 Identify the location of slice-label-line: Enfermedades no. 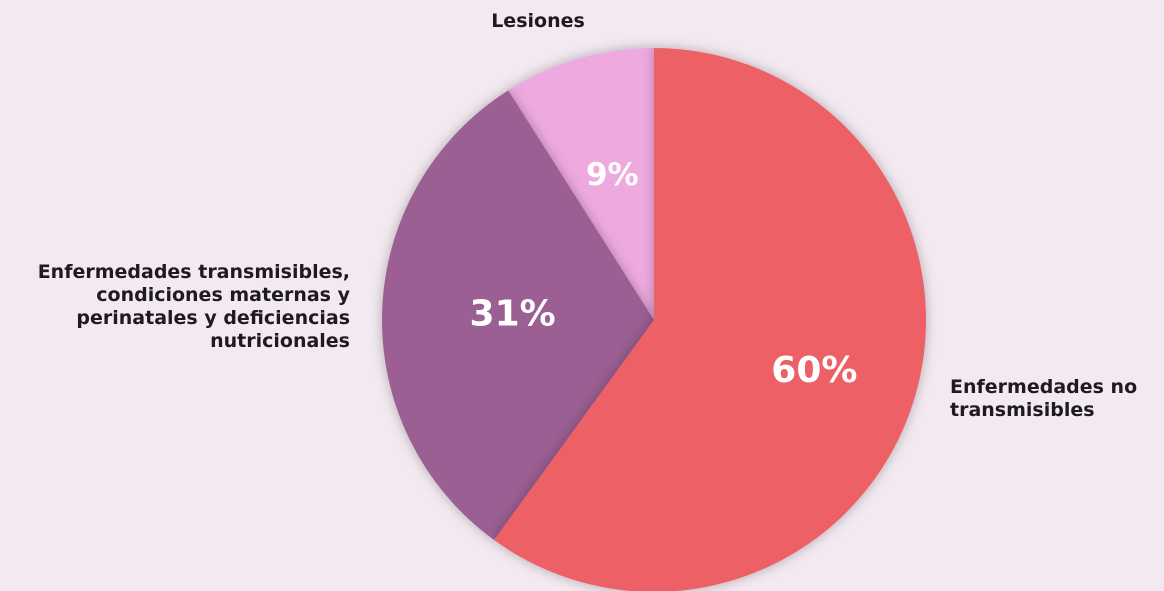
(1044, 387).